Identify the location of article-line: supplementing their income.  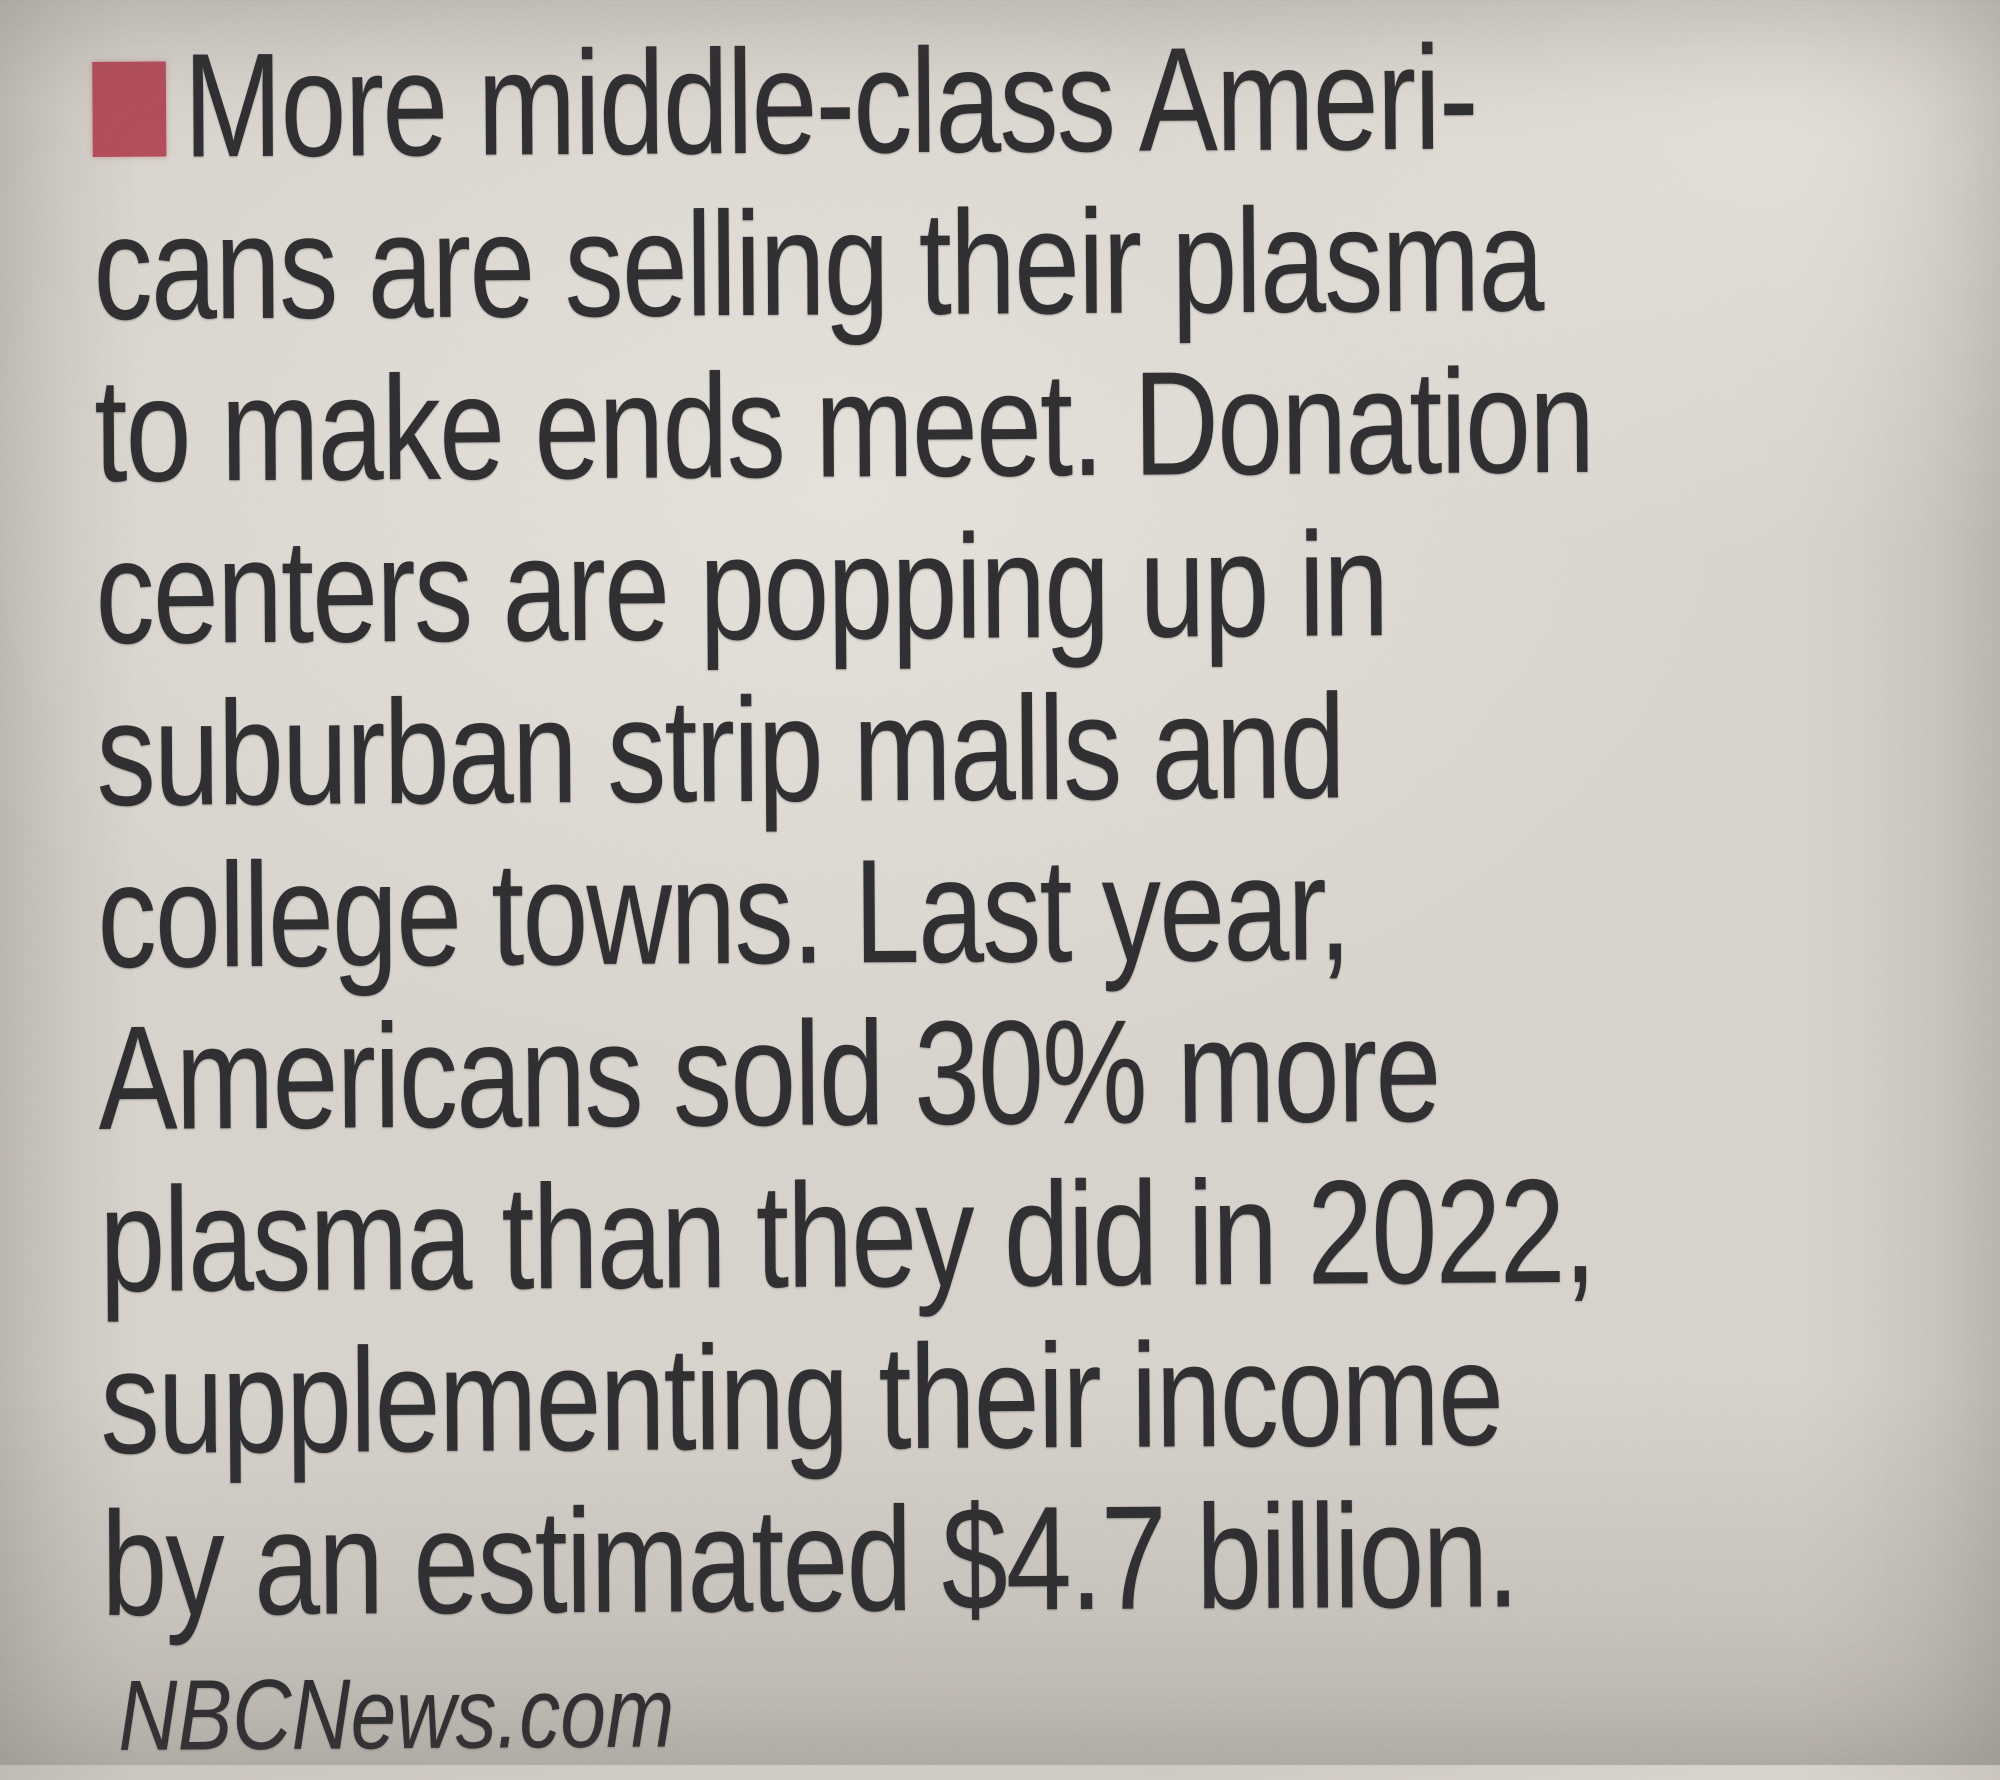
(801, 1398).